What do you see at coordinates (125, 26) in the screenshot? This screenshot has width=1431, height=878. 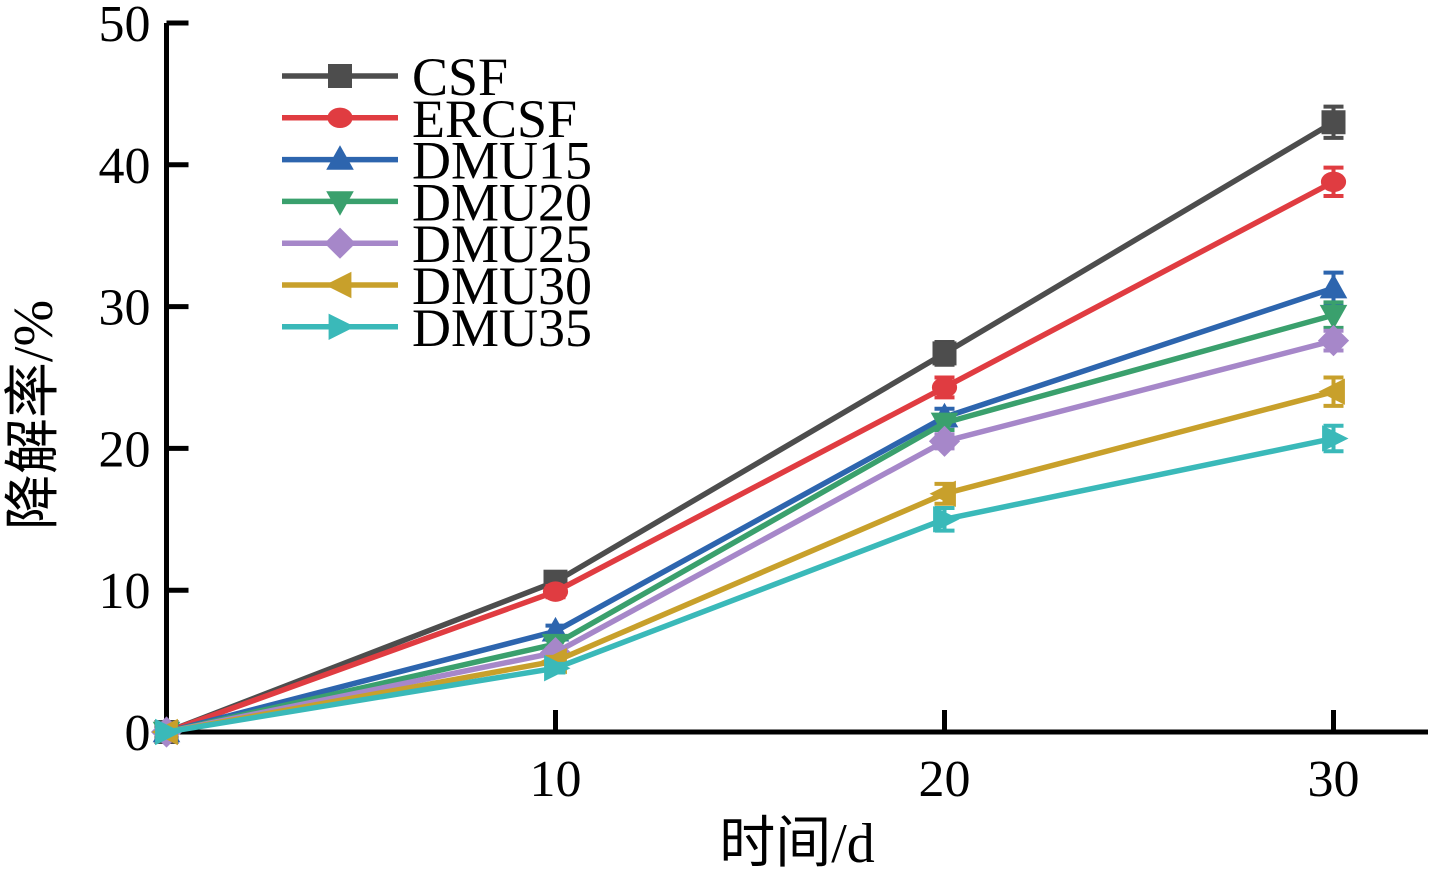 I see `y-tick-label: 50` at bounding box center [125, 26].